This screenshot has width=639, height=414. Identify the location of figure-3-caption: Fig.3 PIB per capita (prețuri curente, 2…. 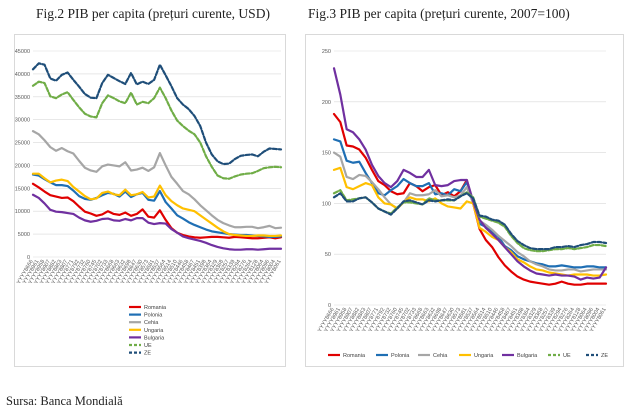
(439, 13).